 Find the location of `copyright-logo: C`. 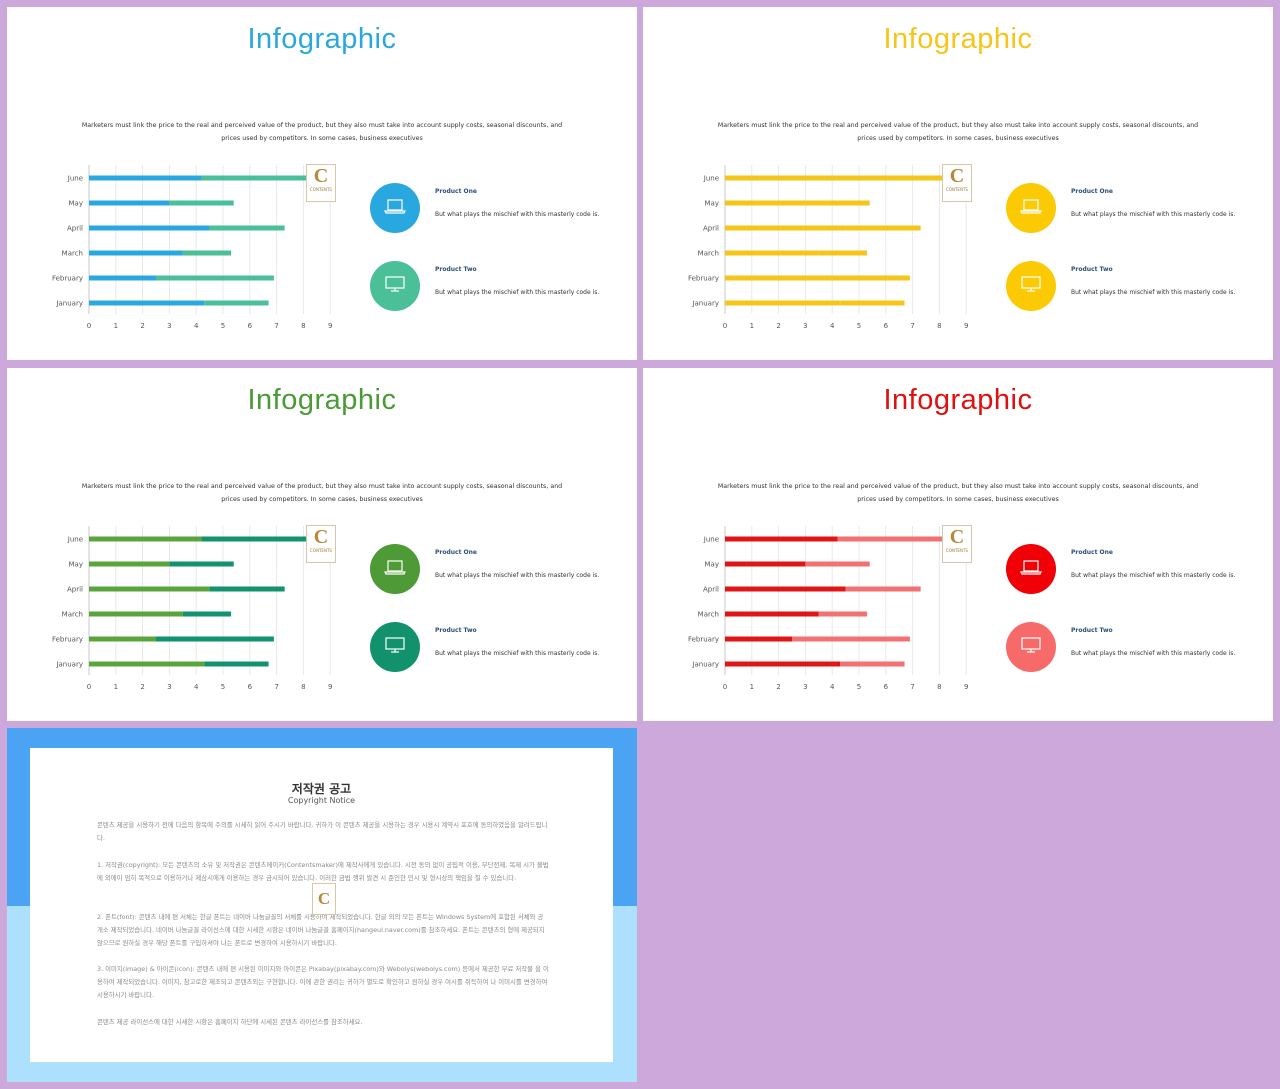

copyright-logo: C is located at coordinates (324, 899).